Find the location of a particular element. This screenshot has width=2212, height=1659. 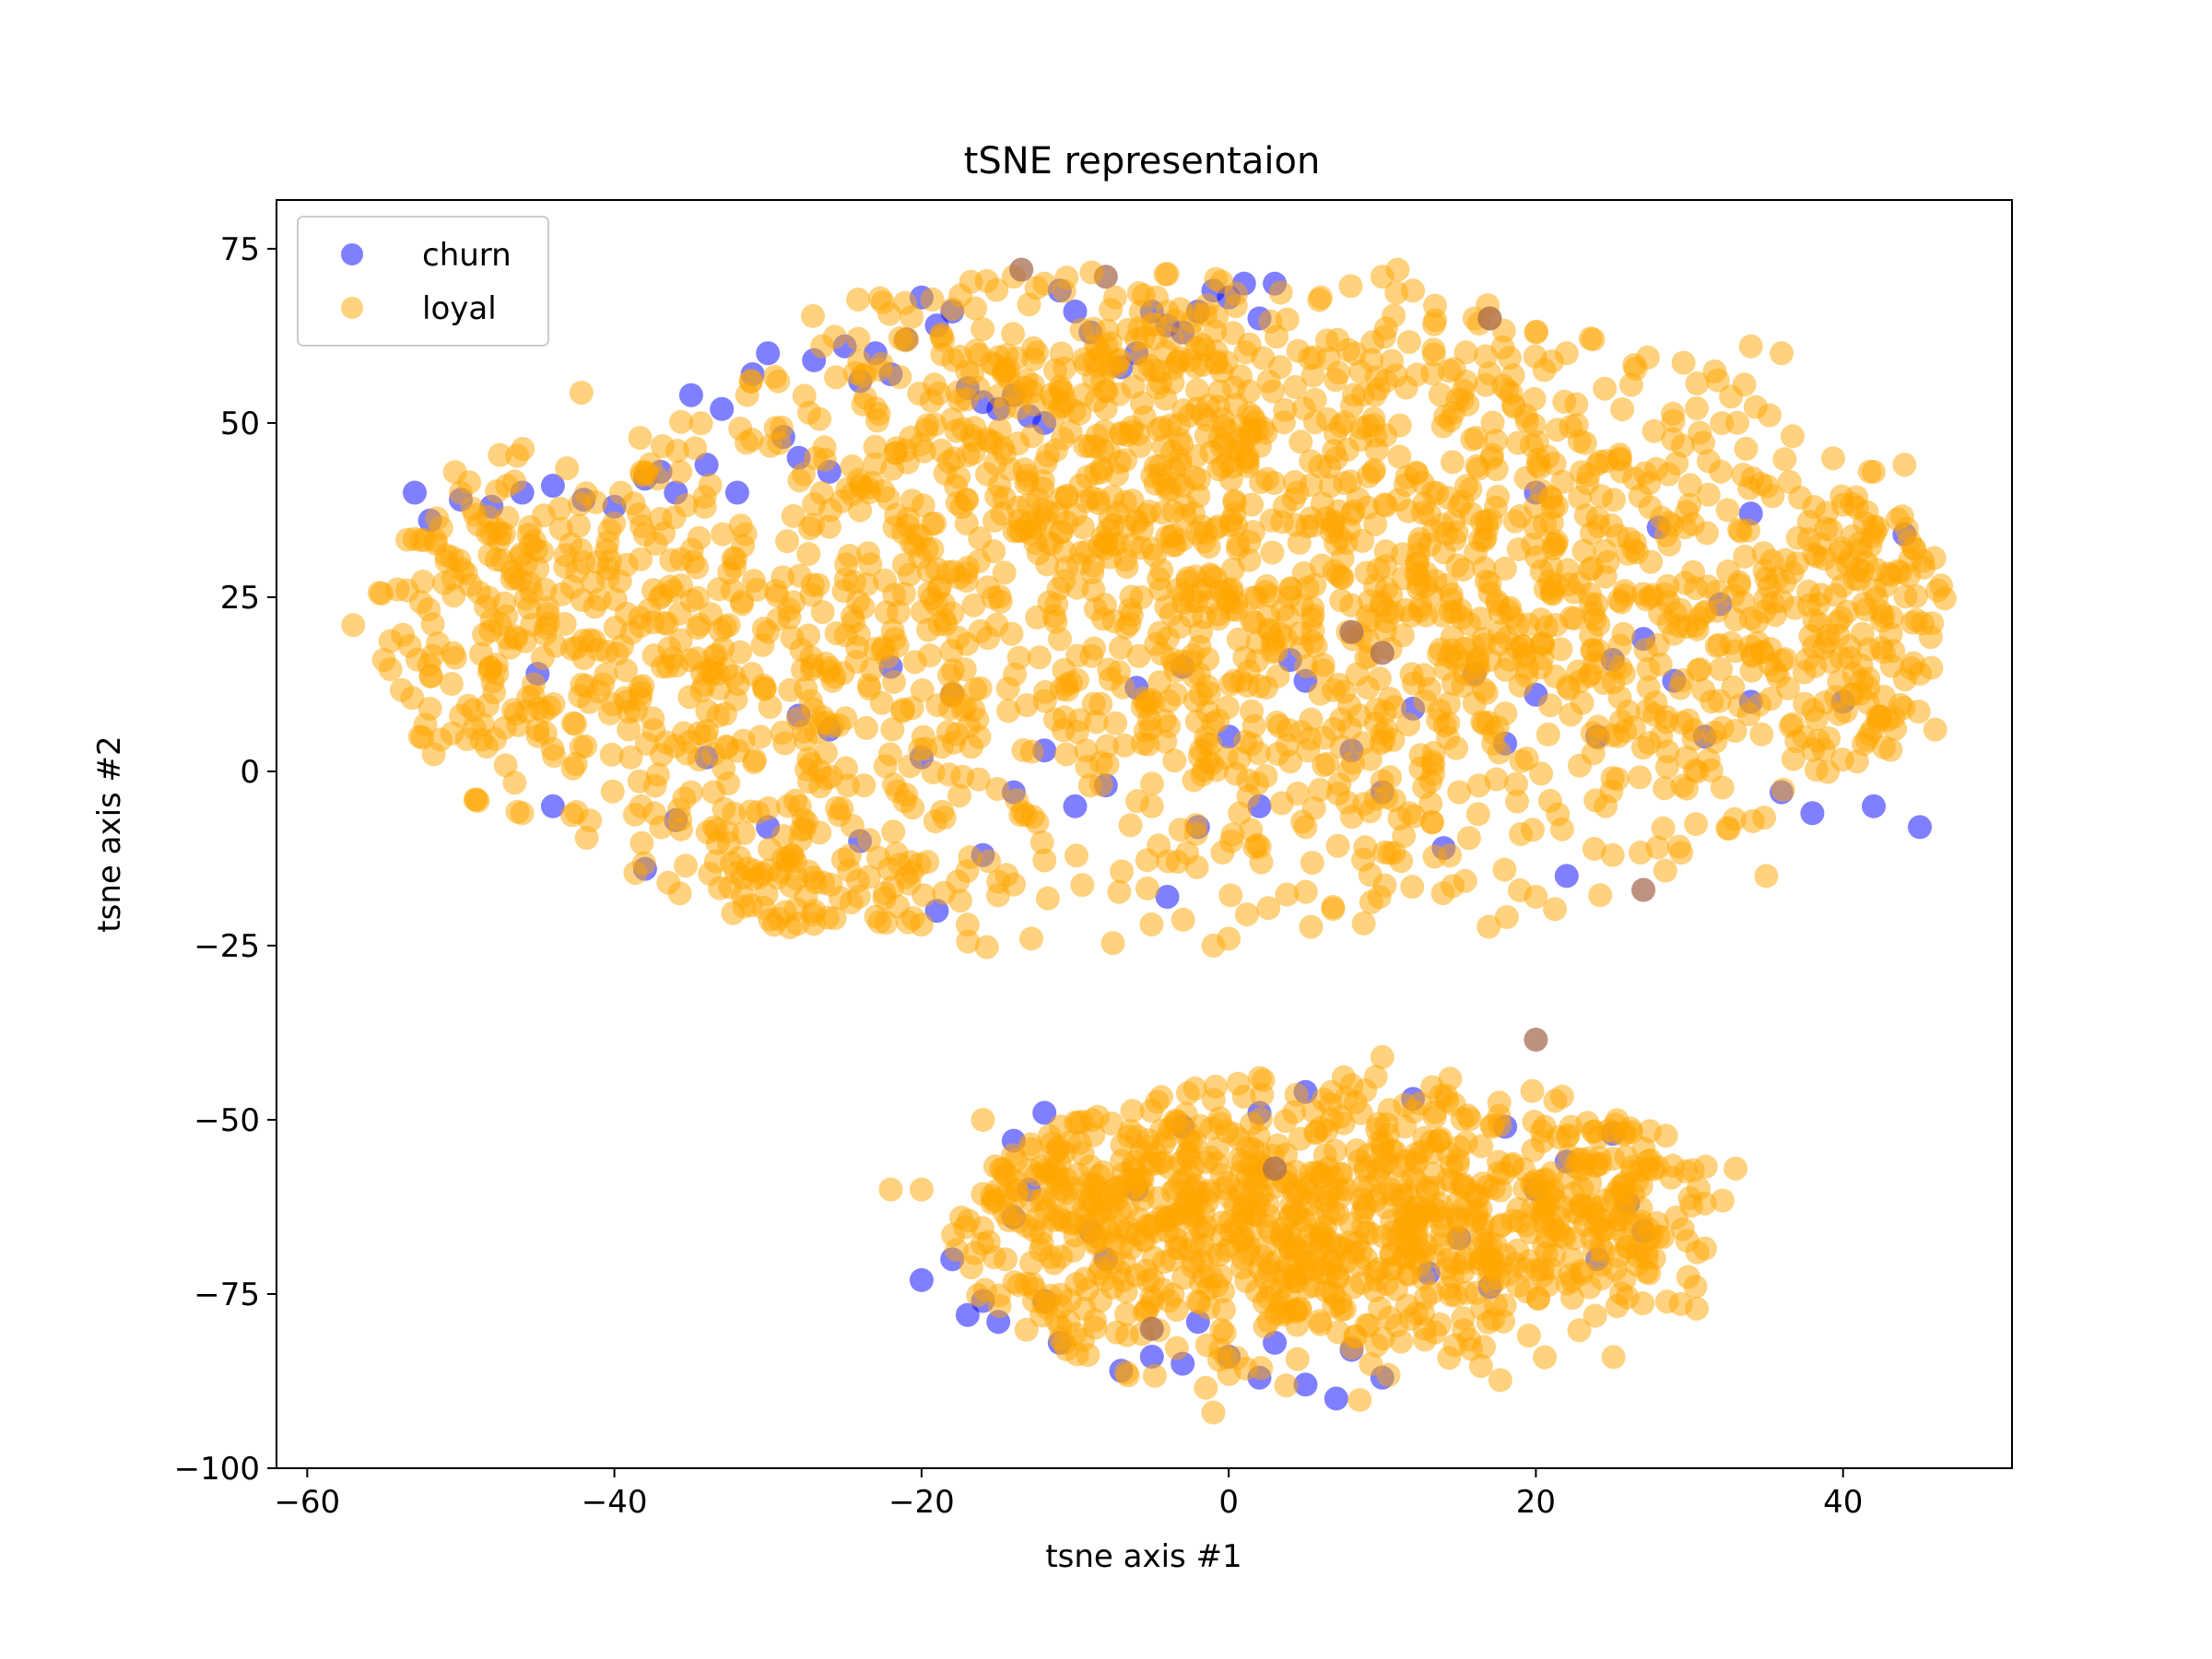

chart-title: tSNE representaion is located at coordinates (1142, 161).